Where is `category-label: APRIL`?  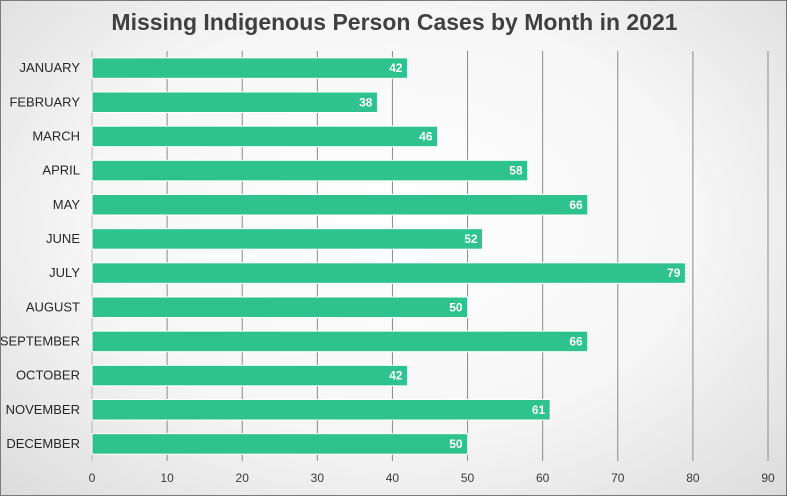 category-label: APRIL is located at coordinates (61, 170).